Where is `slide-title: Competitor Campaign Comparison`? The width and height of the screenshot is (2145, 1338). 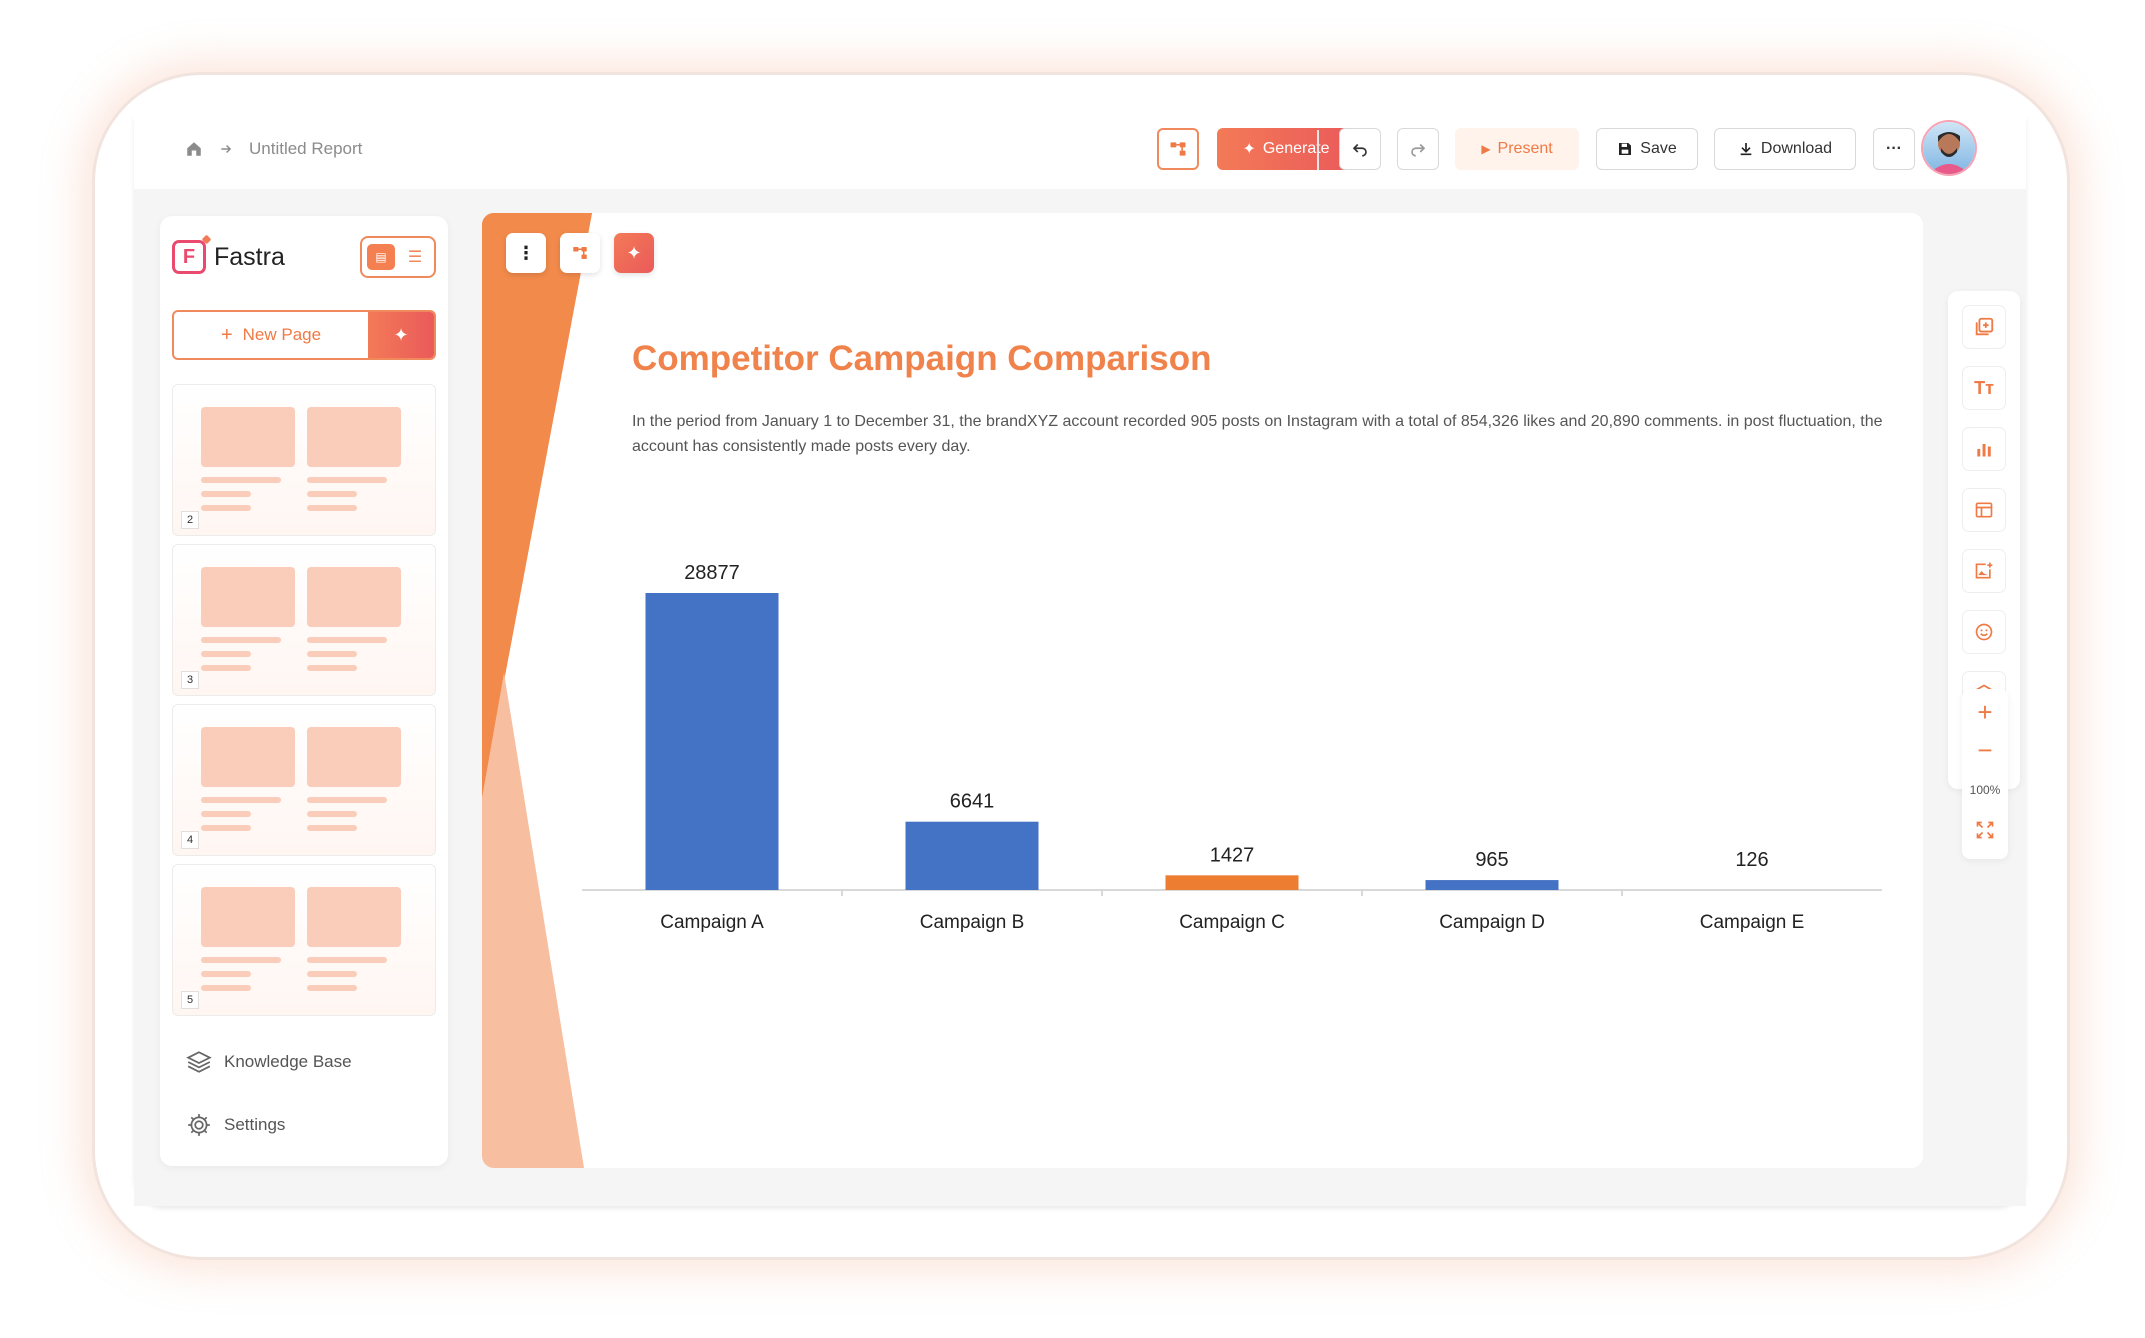 slide-title: Competitor Campaign Comparison is located at coordinates (922, 358).